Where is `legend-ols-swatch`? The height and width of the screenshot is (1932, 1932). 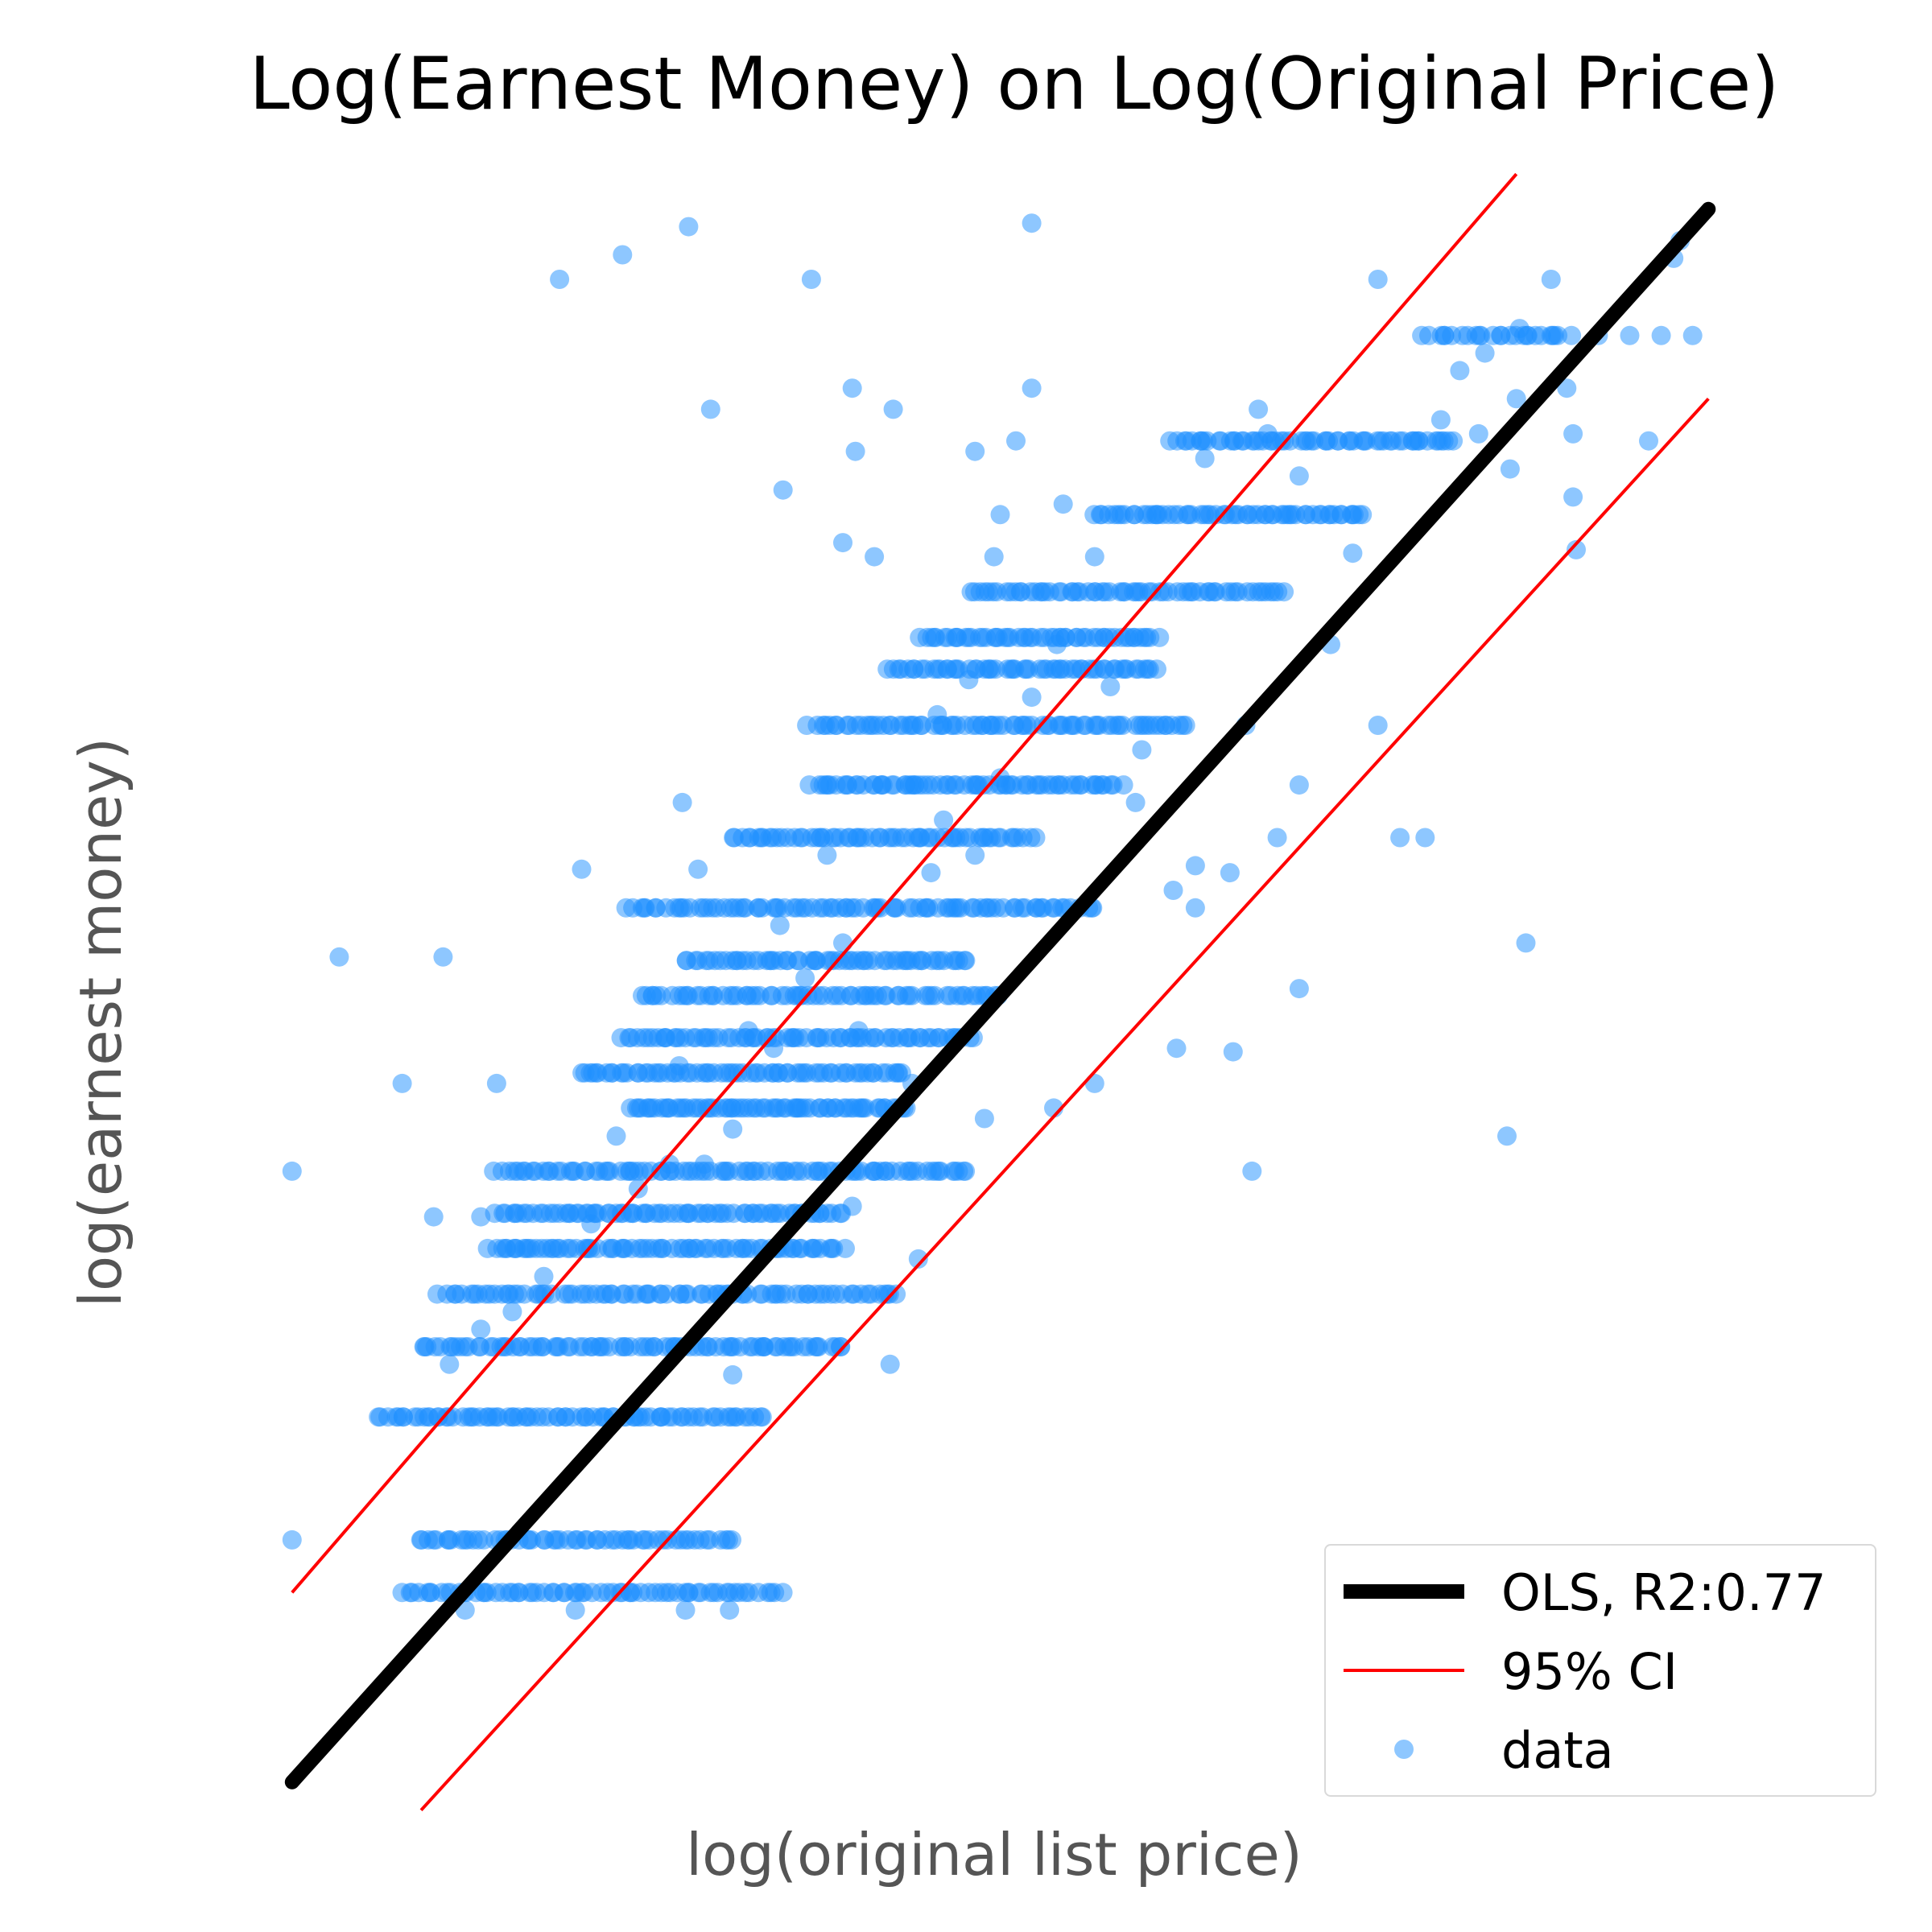 legend-ols-swatch is located at coordinates (1404, 1591).